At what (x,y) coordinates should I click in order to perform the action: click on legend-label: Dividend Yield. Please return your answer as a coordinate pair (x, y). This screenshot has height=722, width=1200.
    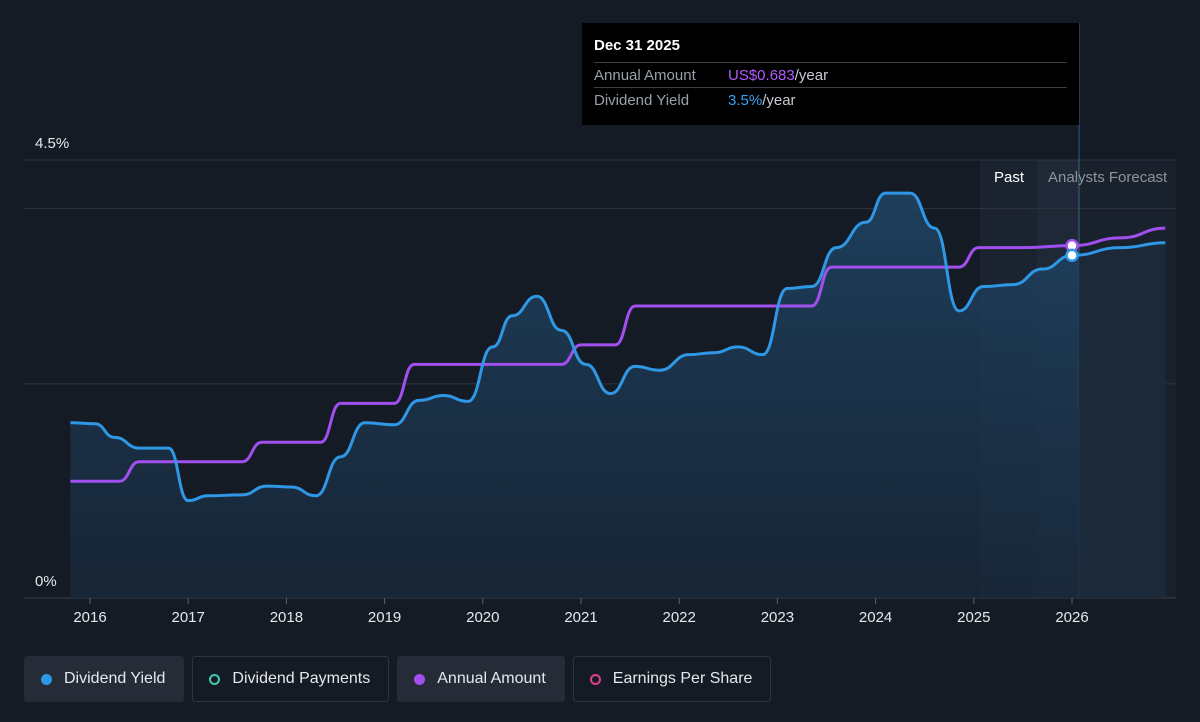
    Looking at the image, I should click on (115, 678).